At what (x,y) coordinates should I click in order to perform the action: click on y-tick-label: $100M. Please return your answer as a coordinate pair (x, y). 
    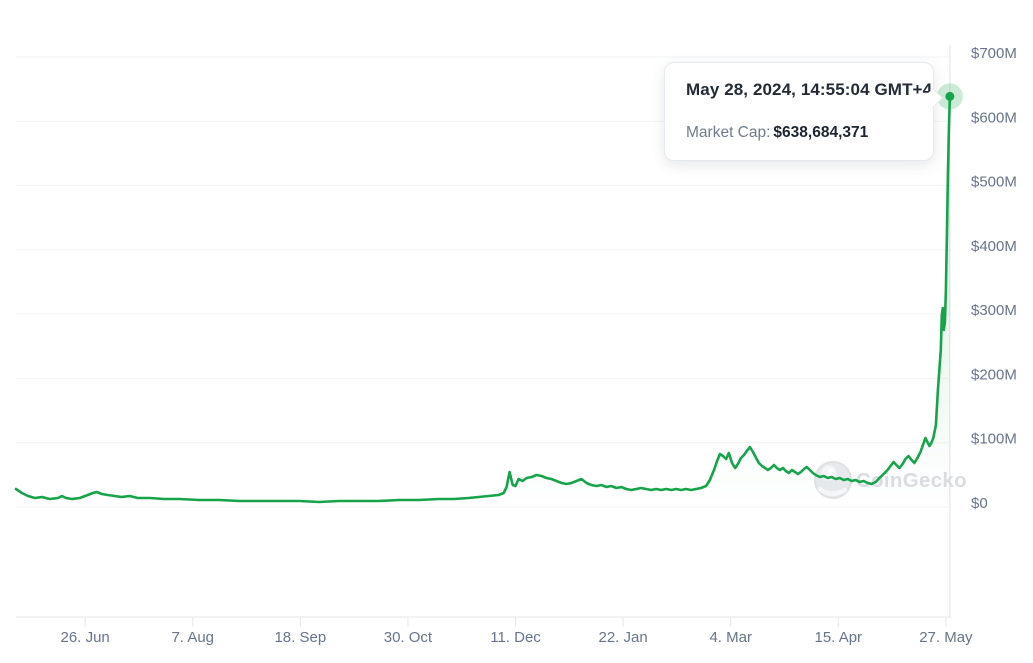
    Looking at the image, I should click on (994, 439).